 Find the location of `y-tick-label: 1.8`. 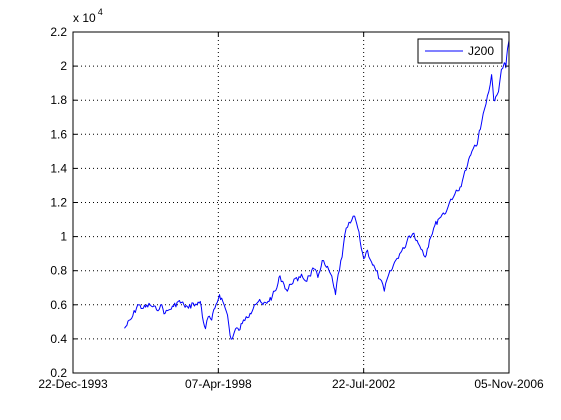

y-tick-label: 1.8 is located at coordinates (58, 100).